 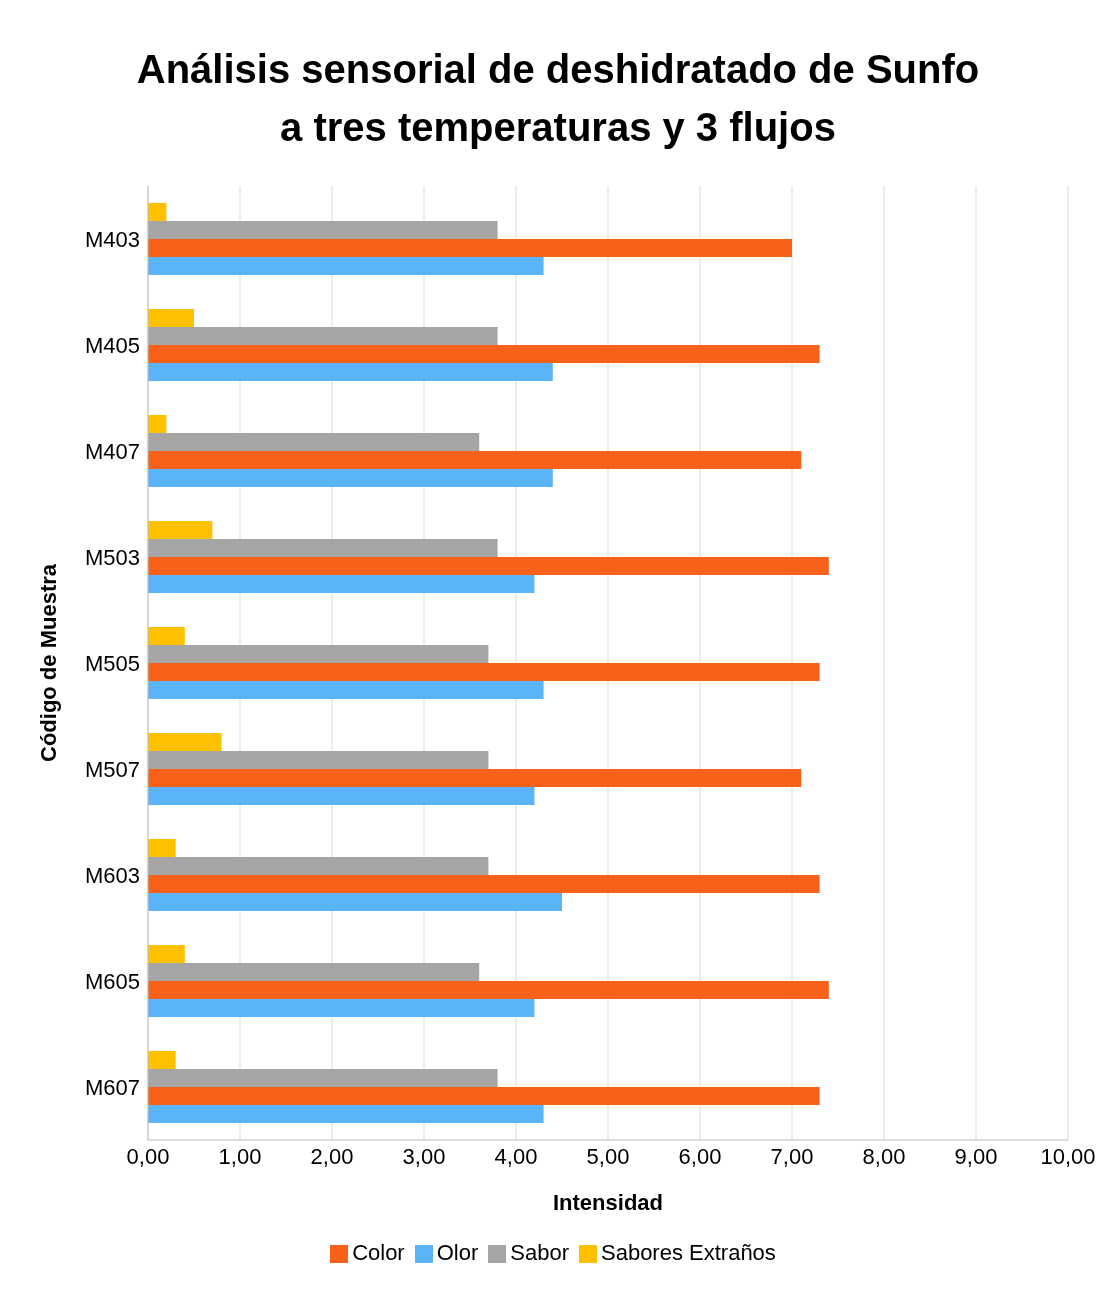 What do you see at coordinates (424, 1156) in the screenshot?
I see `x-tick-label: 3,00` at bounding box center [424, 1156].